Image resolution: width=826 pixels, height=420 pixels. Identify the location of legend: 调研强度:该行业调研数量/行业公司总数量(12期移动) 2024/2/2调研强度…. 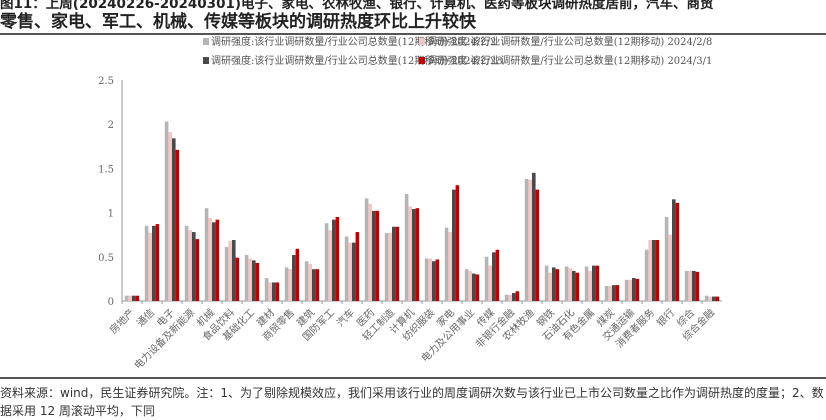
(457, 51).